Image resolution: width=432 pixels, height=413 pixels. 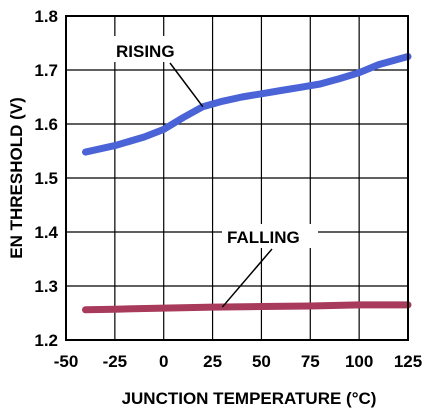 I want to click on y-tick-label: 1.5, so click(x=46, y=178).